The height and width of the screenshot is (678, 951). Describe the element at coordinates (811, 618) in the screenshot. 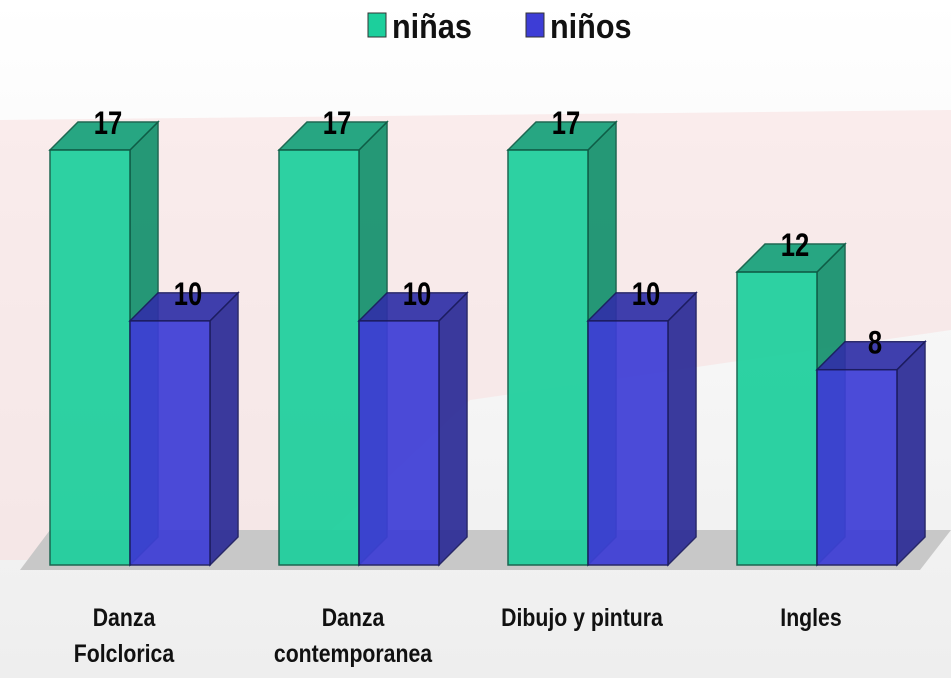

I see `x-tick-label: Ingles` at that location.